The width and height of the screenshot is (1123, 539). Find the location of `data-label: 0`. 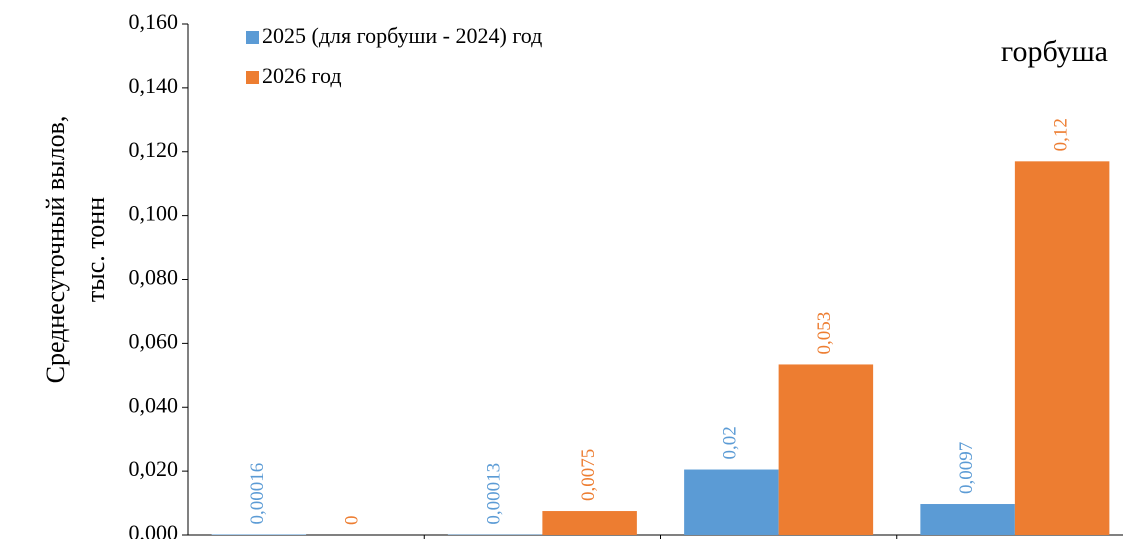

data-label: 0 is located at coordinates (352, 521).